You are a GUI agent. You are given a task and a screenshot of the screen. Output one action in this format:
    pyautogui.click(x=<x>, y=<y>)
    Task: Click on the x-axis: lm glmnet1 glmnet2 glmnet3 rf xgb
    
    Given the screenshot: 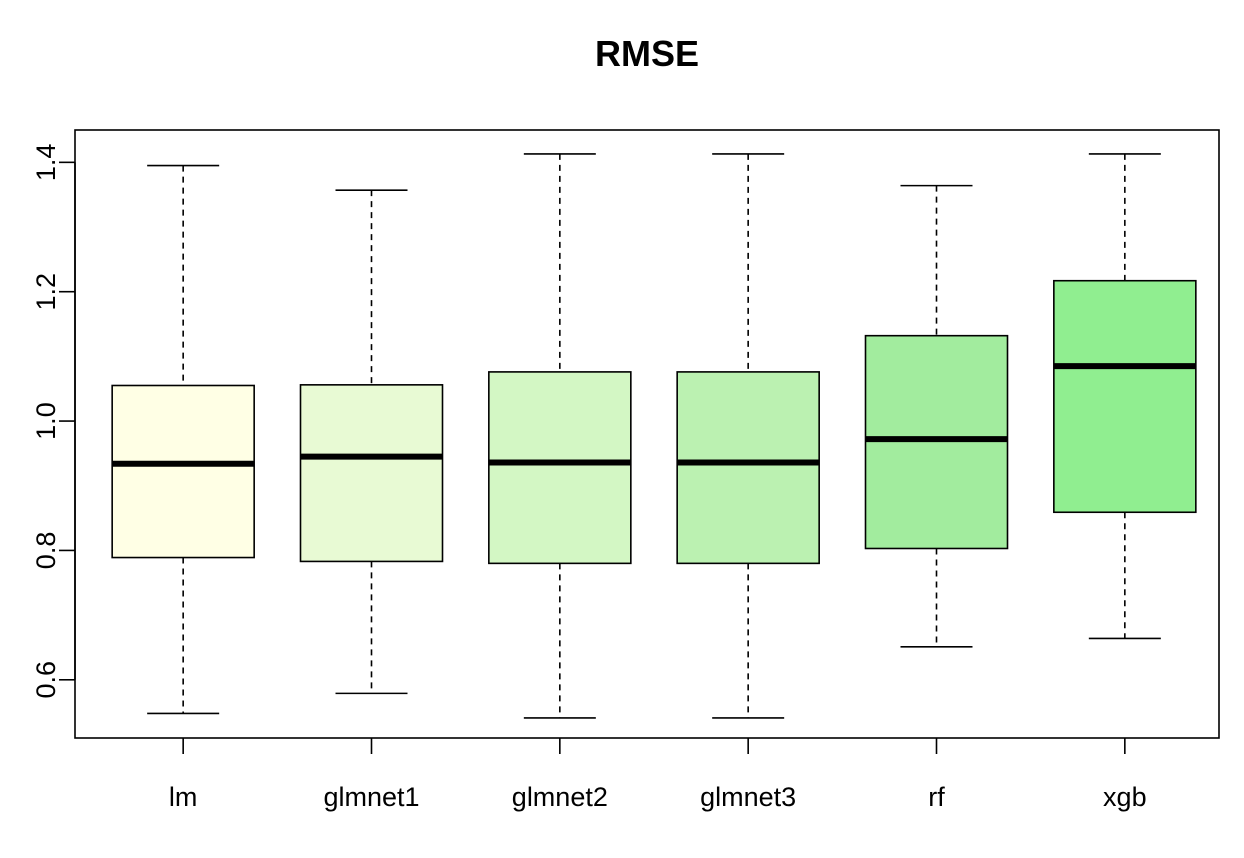 What is the action you would take?
    pyautogui.click(x=658, y=775)
    